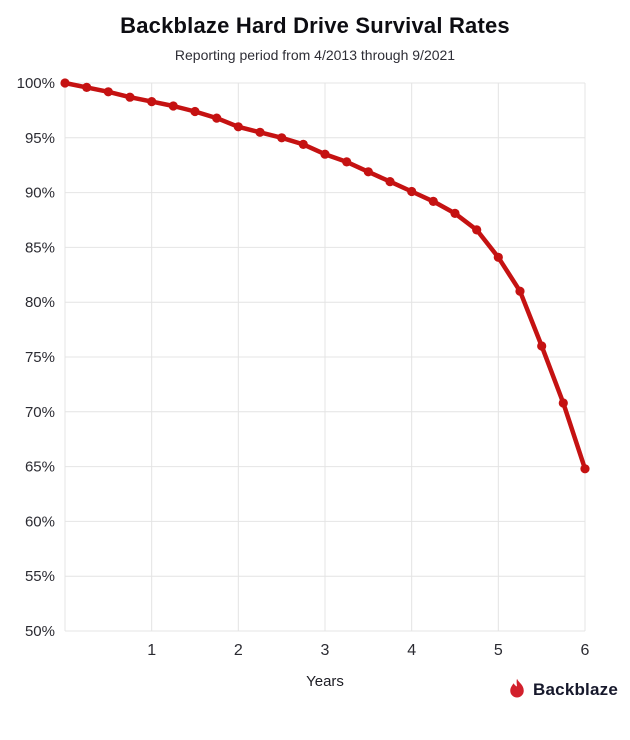 The width and height of the screenshot is (630, 740). Describe the element at coordinates (498, 650) in the screenshot. I see `x-tick-label: 5` at that location.